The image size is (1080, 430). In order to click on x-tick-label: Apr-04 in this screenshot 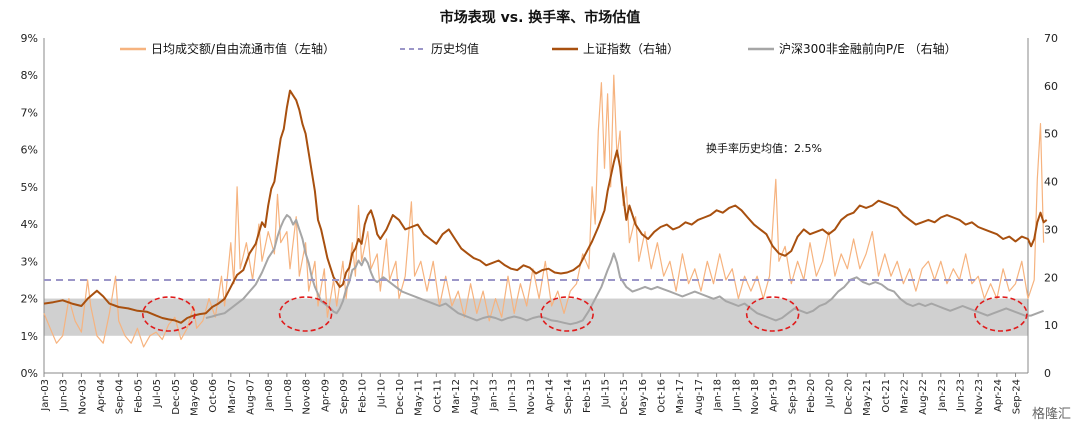, I will do `click(101, 395)`.